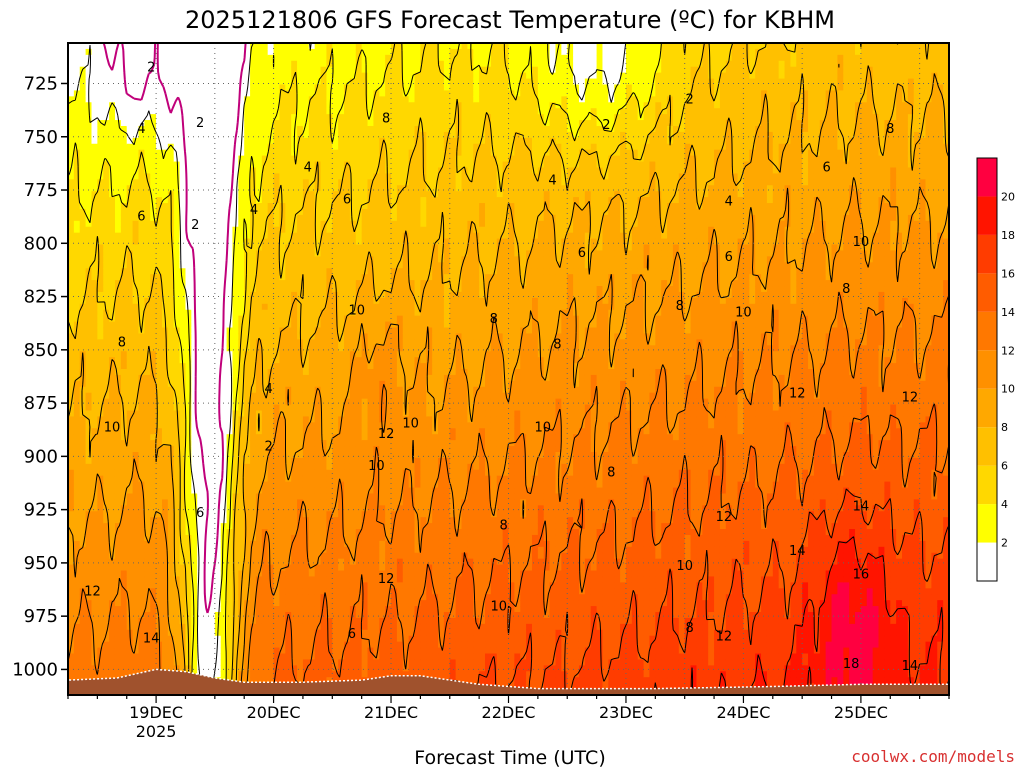  What do you see at coordinates (41, 137) in the screenshot?
I see `y-tick-label: 750` at bounding box center [41, 137].